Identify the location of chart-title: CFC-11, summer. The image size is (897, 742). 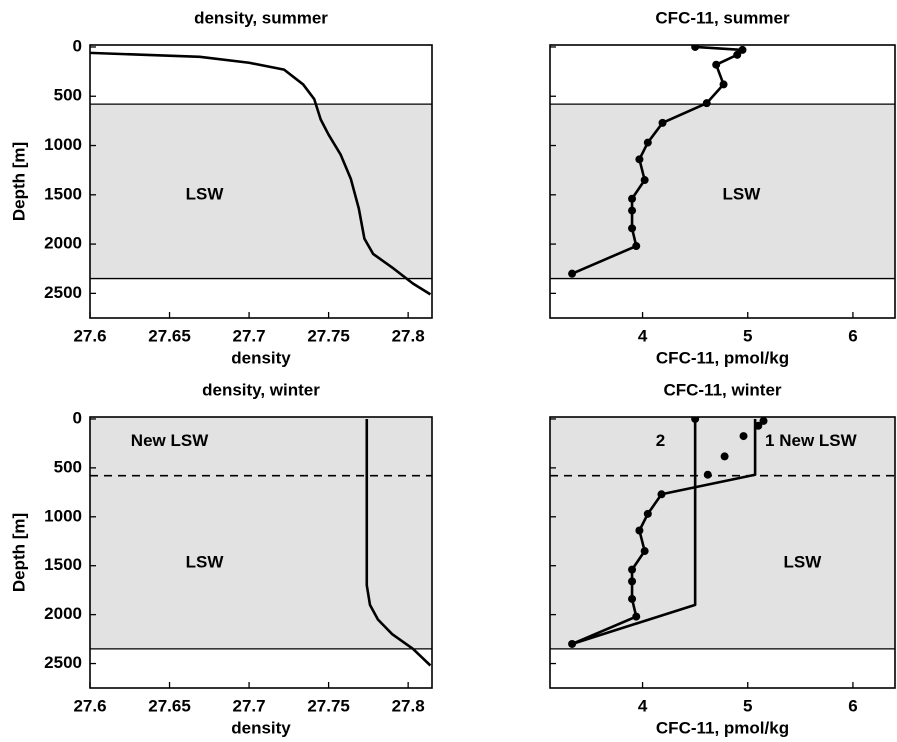
(722, 17).